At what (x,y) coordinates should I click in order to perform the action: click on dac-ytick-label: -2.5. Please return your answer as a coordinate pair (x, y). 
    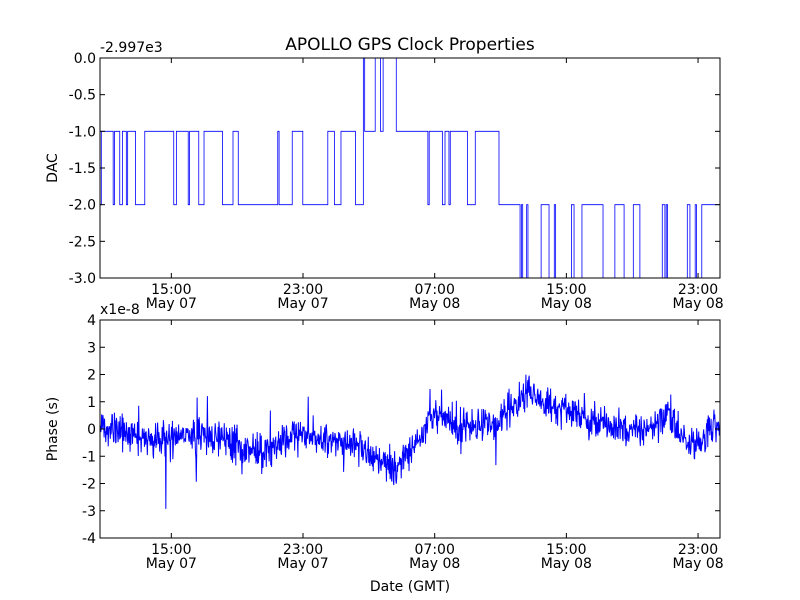
    Looking at the image, I should click on (82, 242).